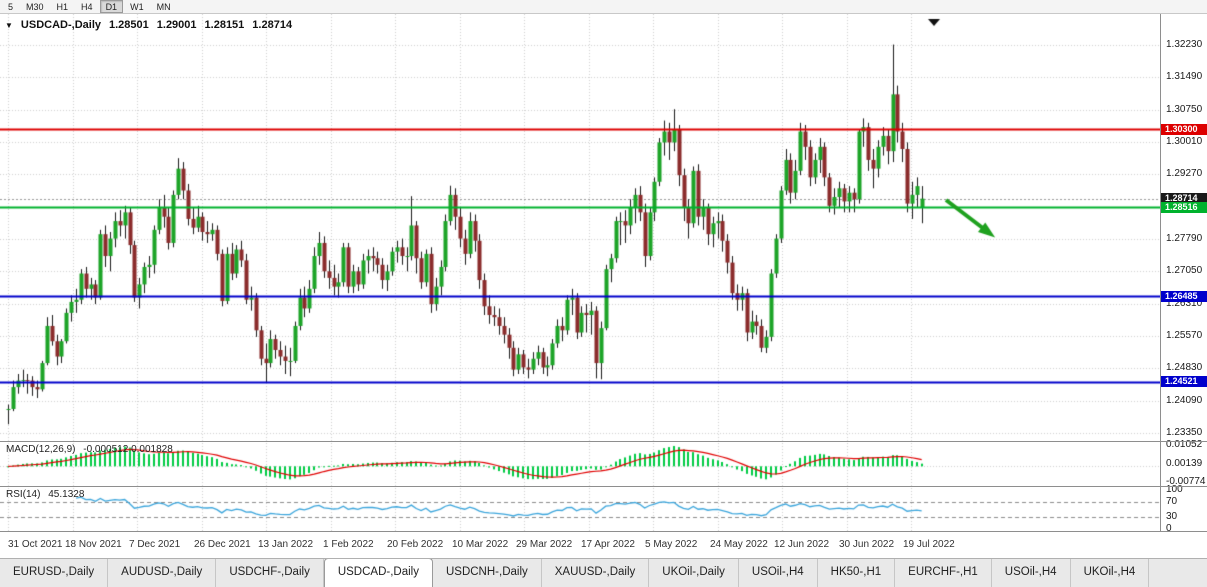  I want to click on date-axis-label: 18 Nov 2021, so click(93, 544).